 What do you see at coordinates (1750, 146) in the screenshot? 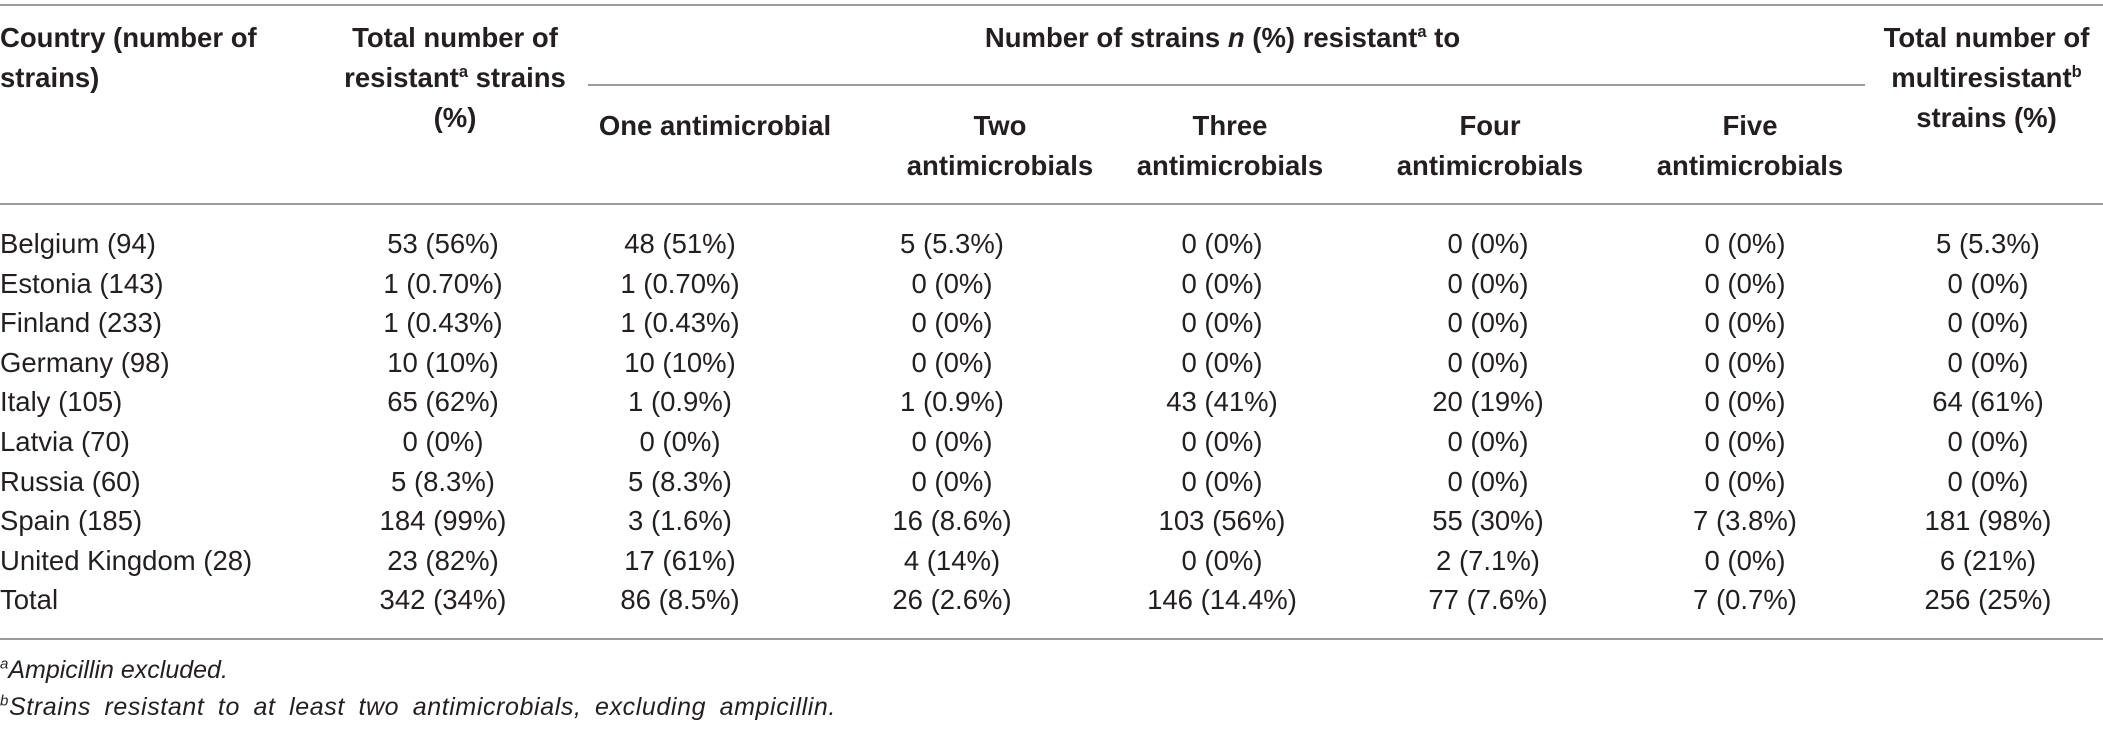
I see `header-five: Five antimicrobials` at bounding box center [1750, 146].